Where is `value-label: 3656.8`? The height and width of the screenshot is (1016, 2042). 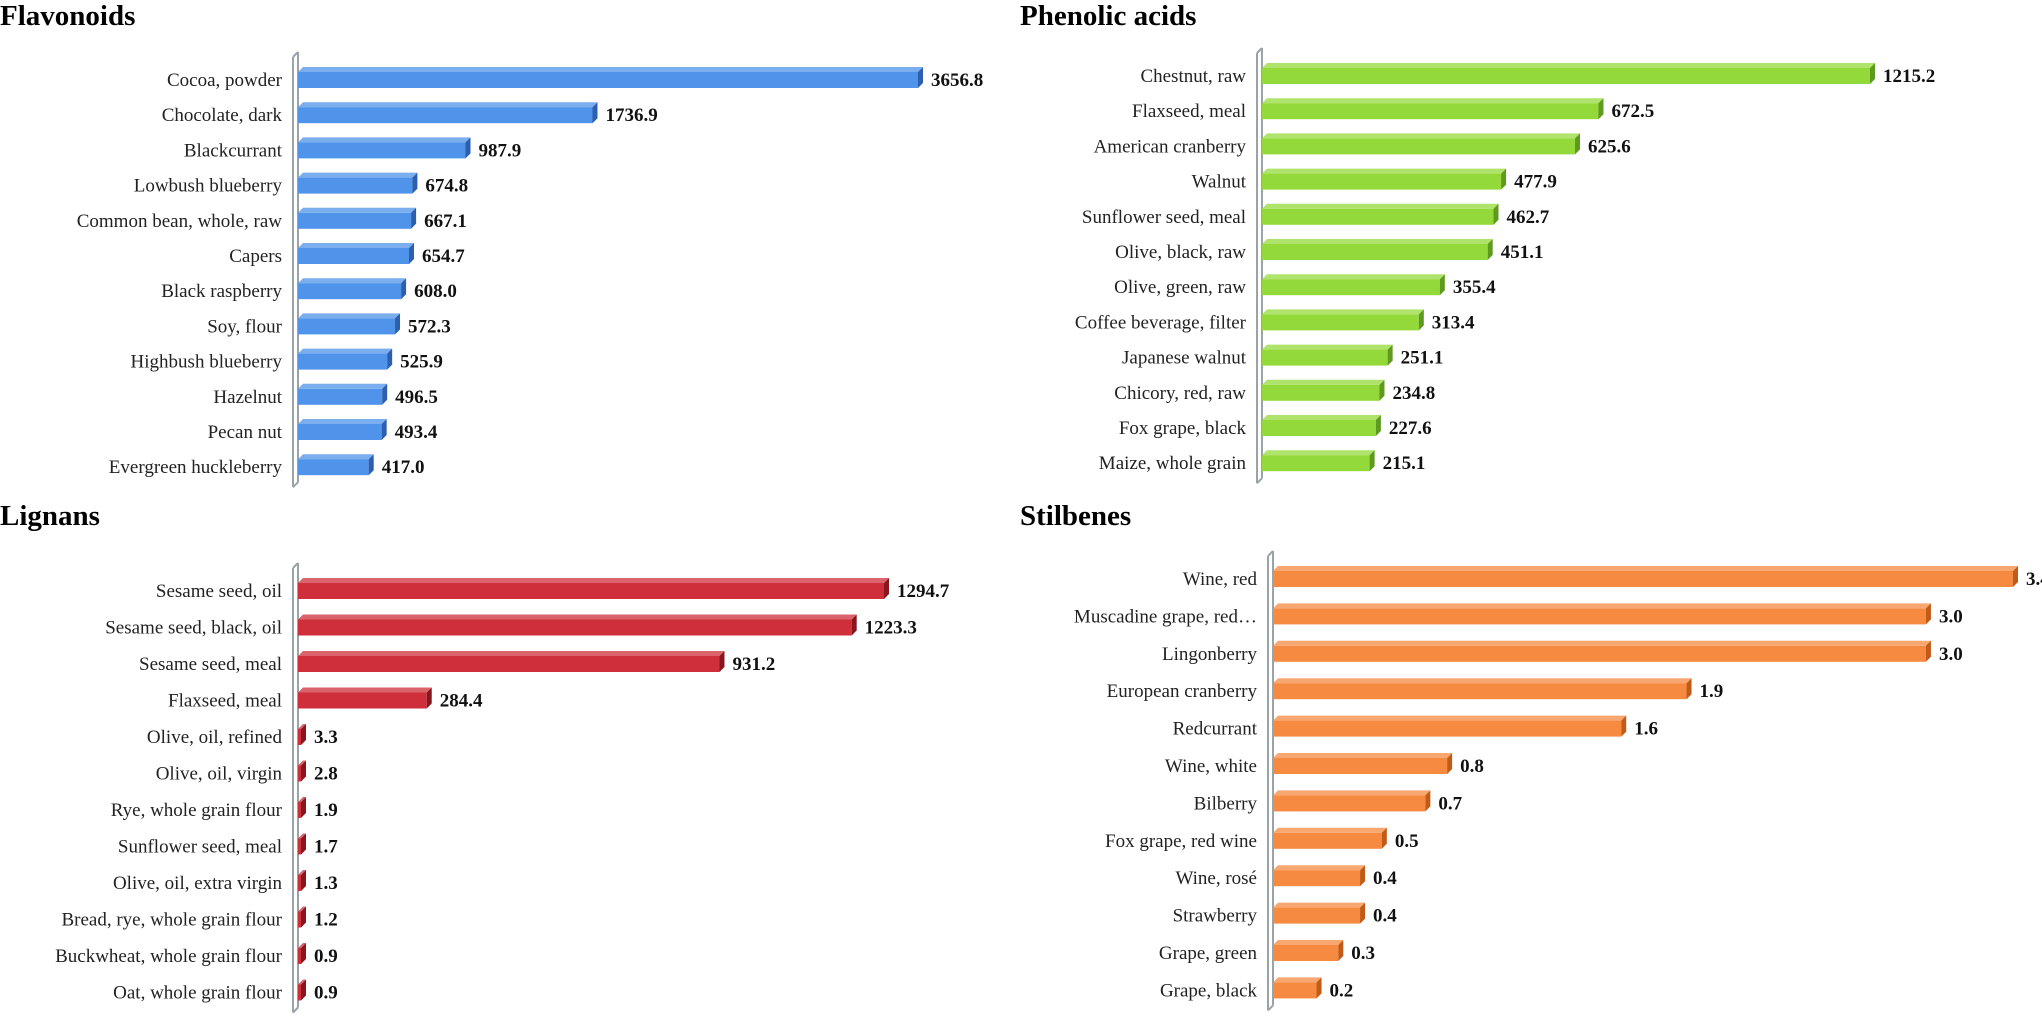 value-label: 3656.8 is located at coordinates (957, 80).